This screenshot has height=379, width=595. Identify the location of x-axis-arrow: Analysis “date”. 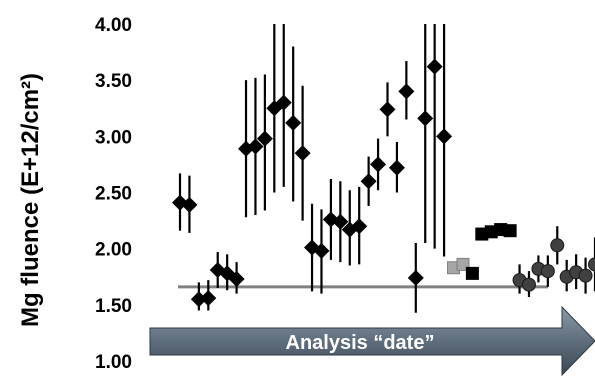
(372, 341).